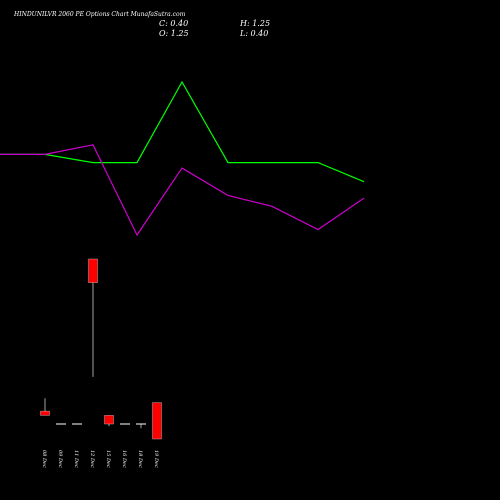  Describe the element at coordinates (156, 459) in the screenshot. I see `date-label: 19 Dec` at that location.